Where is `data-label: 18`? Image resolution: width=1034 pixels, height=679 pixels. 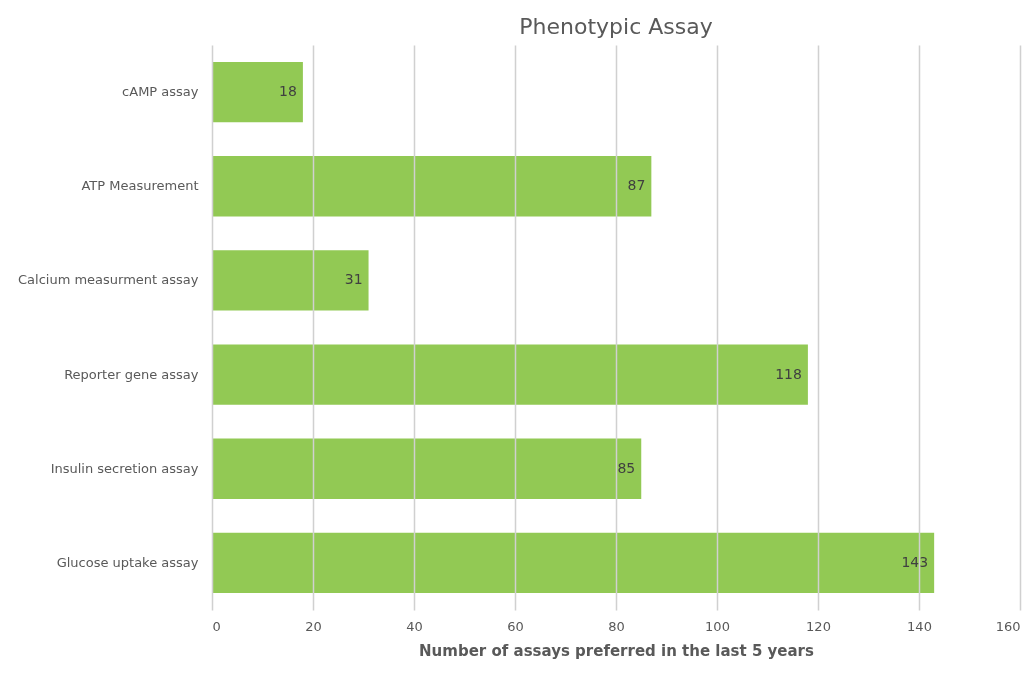 data-label: 18 is located at coordinates (288, 91).